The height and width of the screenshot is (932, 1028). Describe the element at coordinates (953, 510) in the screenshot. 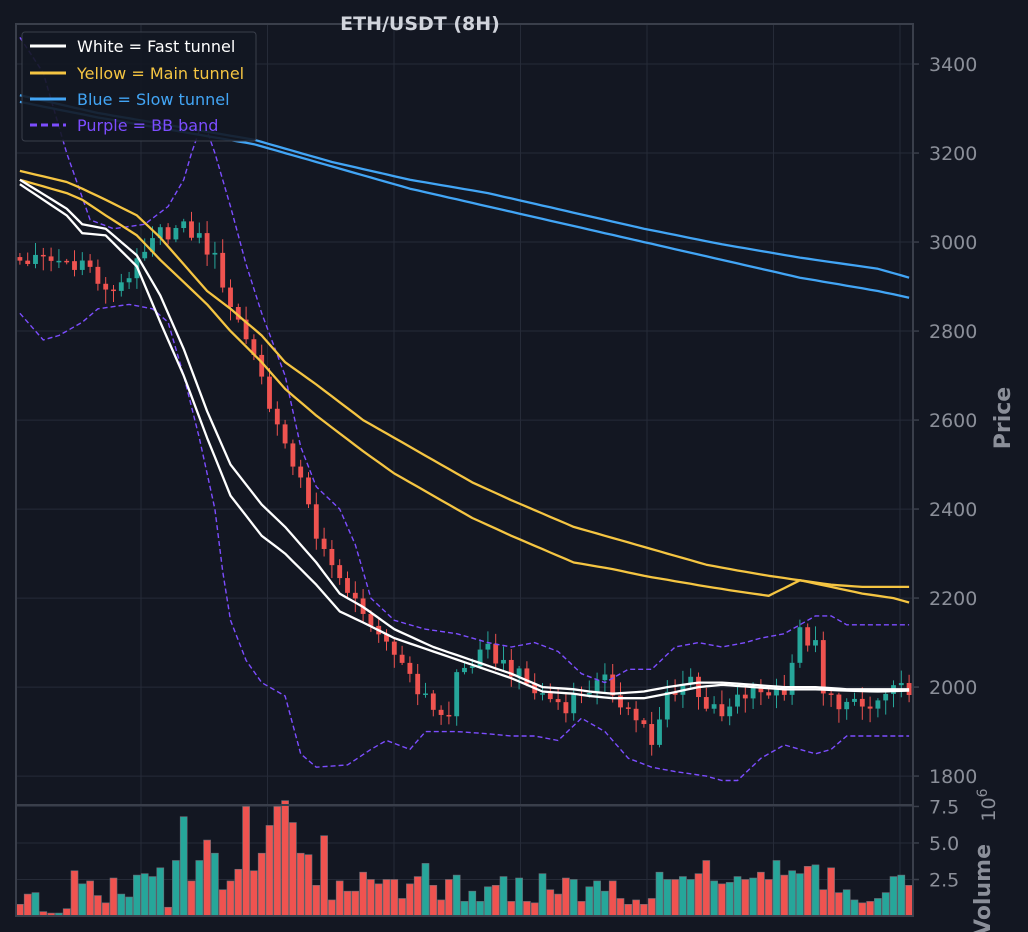

I see `price-tick-label: 2400` at that location.